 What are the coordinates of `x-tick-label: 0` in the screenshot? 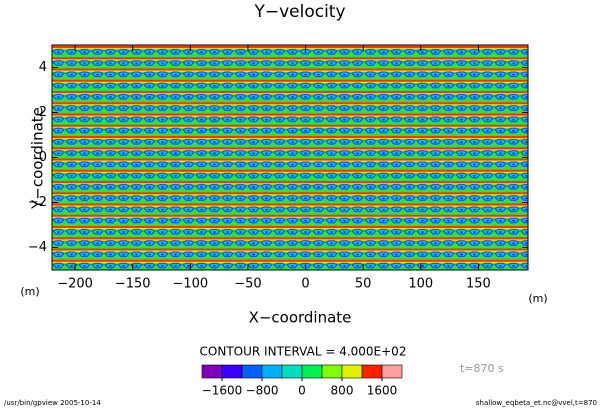 It's located at (305, 284).